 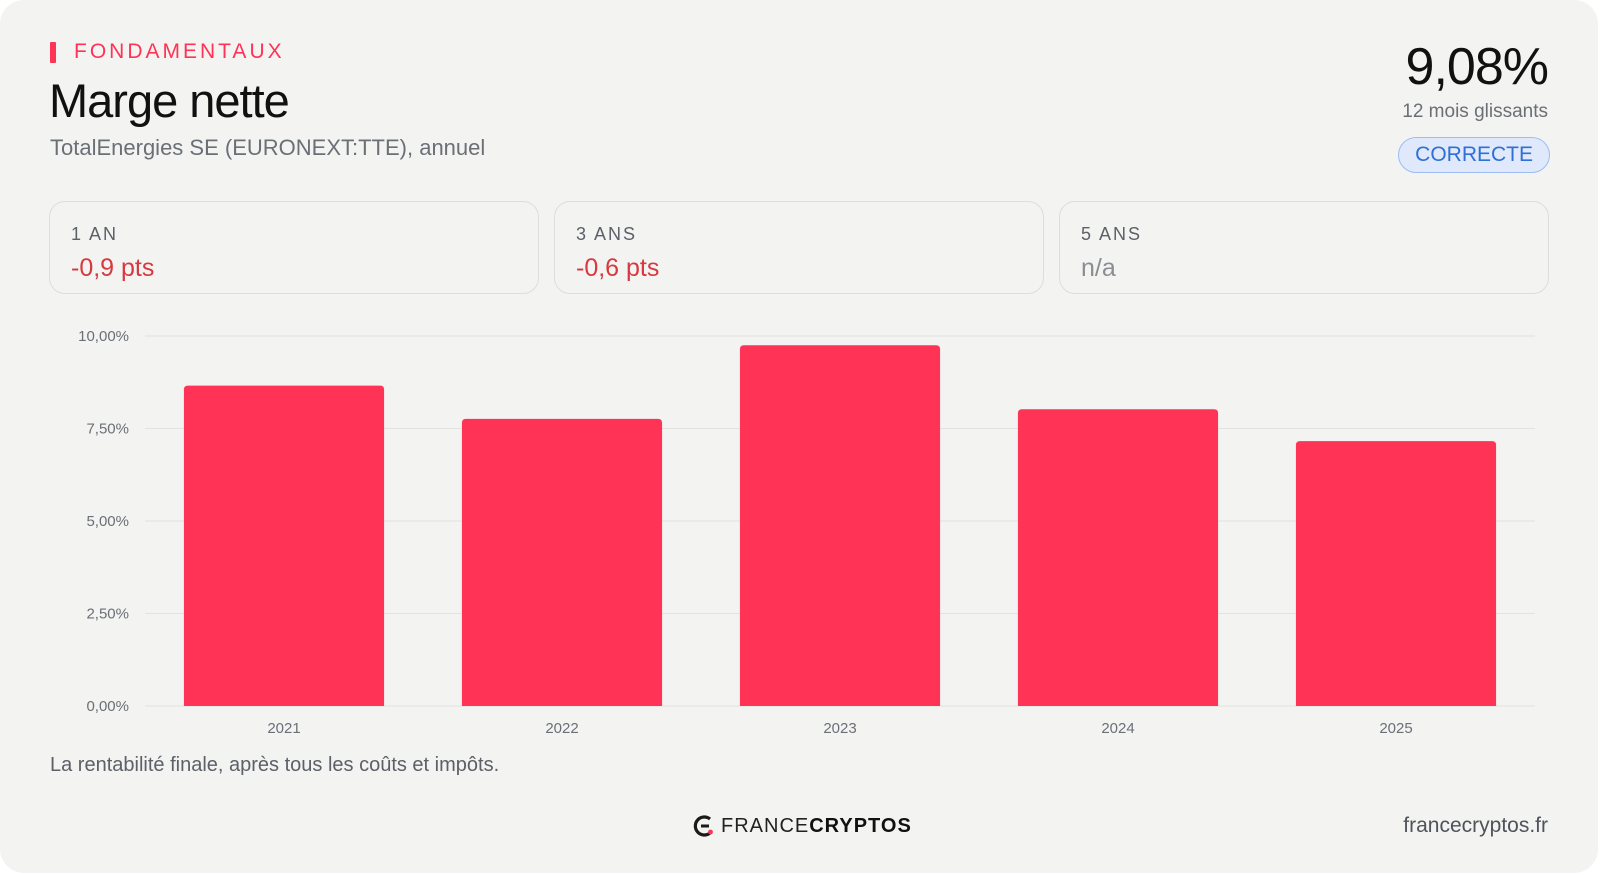 I want to click on stat-label: 3 ANS, so click(x=607, y=234).